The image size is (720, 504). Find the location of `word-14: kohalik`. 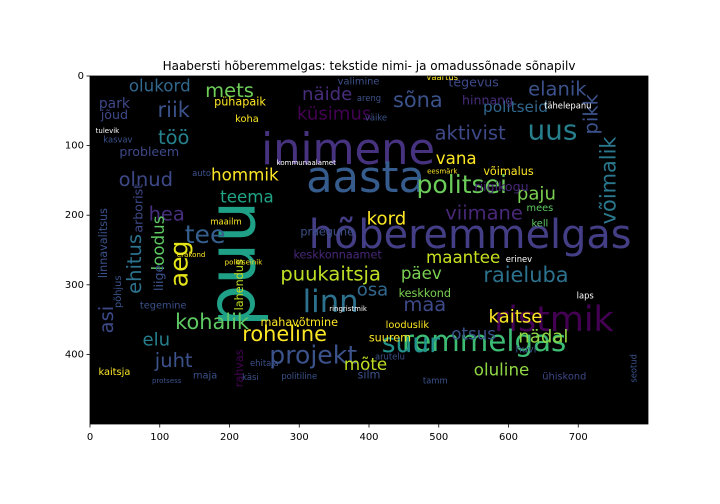

word-14: kohalik is located at coordinates (212, 322).